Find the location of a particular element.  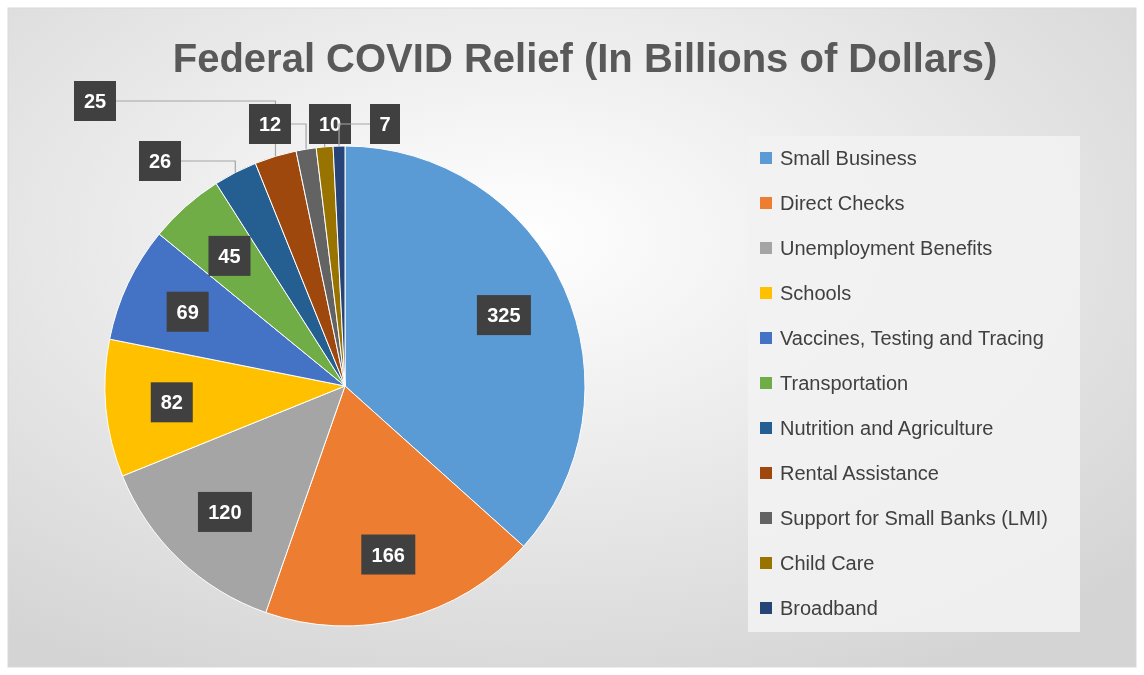

legend-label: Direct Checks is located at coordinates (842, 203).